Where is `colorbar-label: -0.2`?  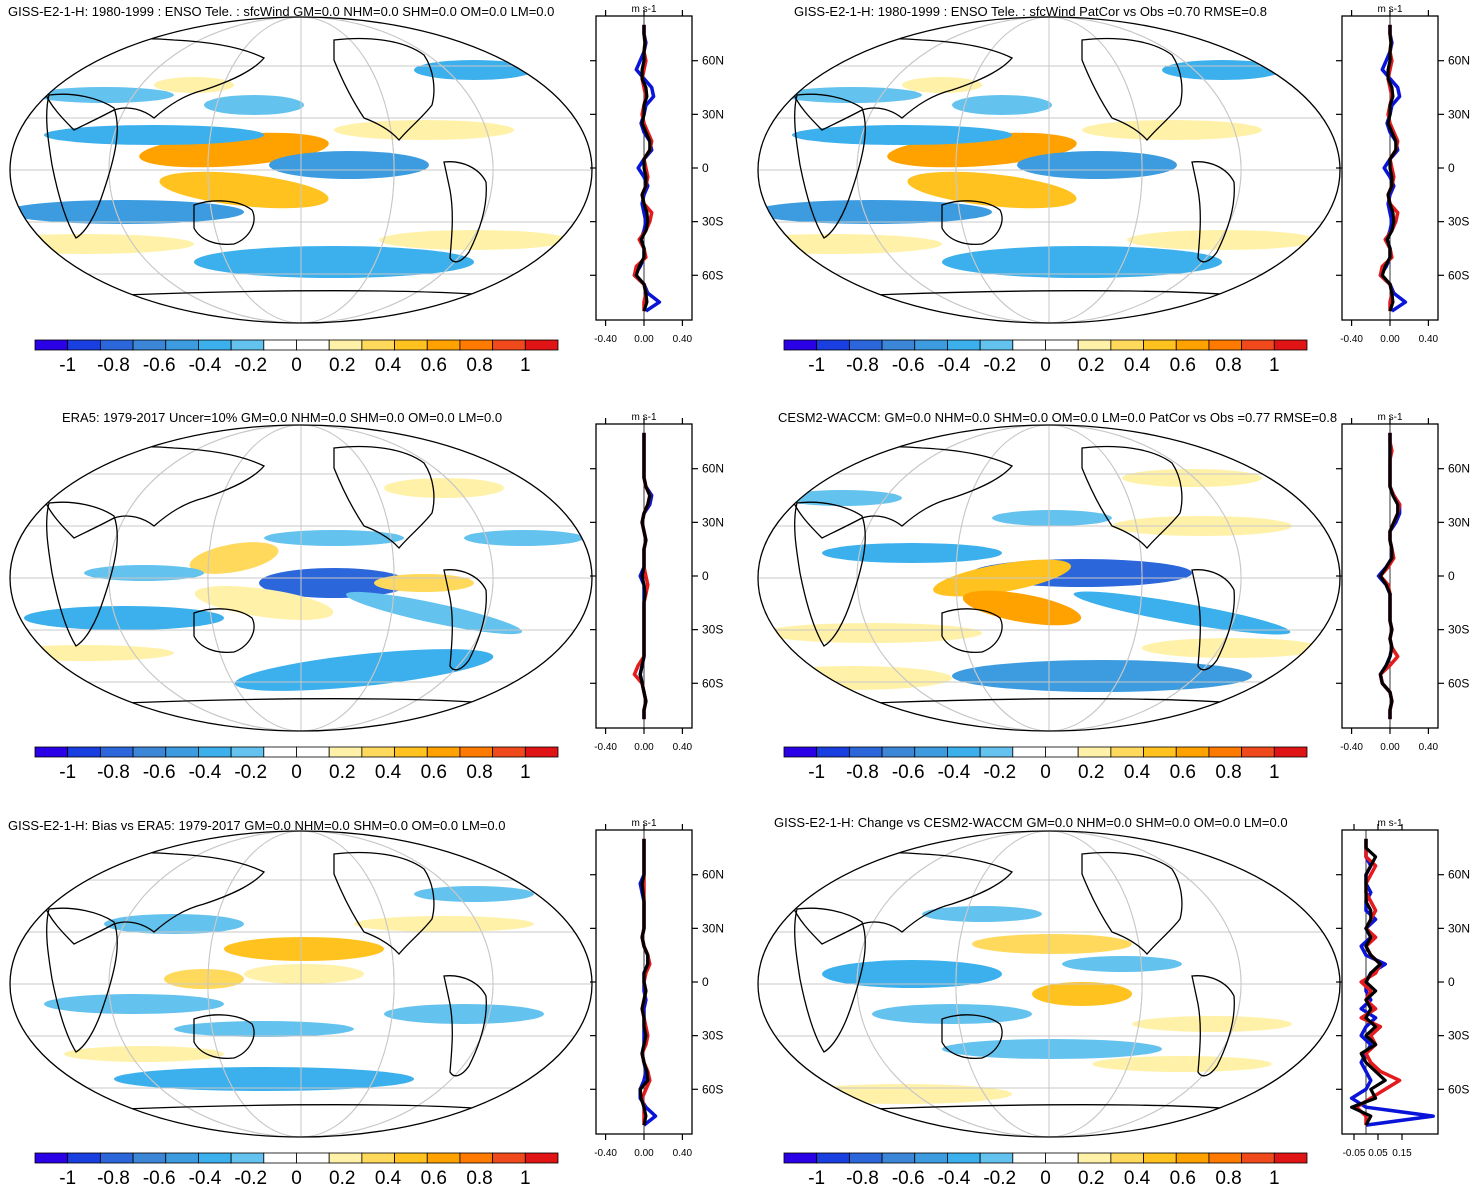 colorbar-label: -0.2 is located at coordinates (250, 365).